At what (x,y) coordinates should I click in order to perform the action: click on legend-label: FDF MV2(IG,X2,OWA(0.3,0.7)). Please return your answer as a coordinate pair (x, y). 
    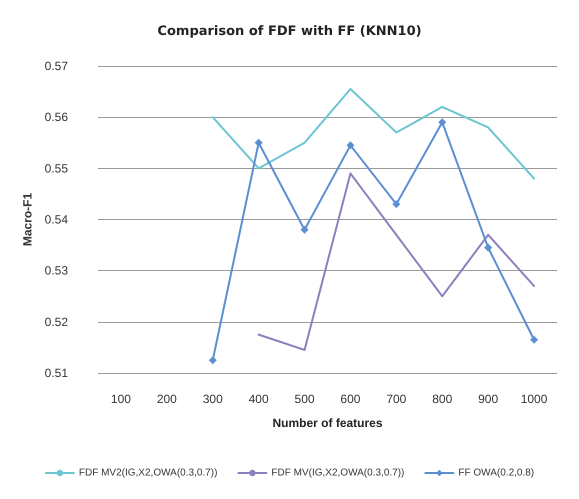
    Looking at the image, I should click on (148, 473).